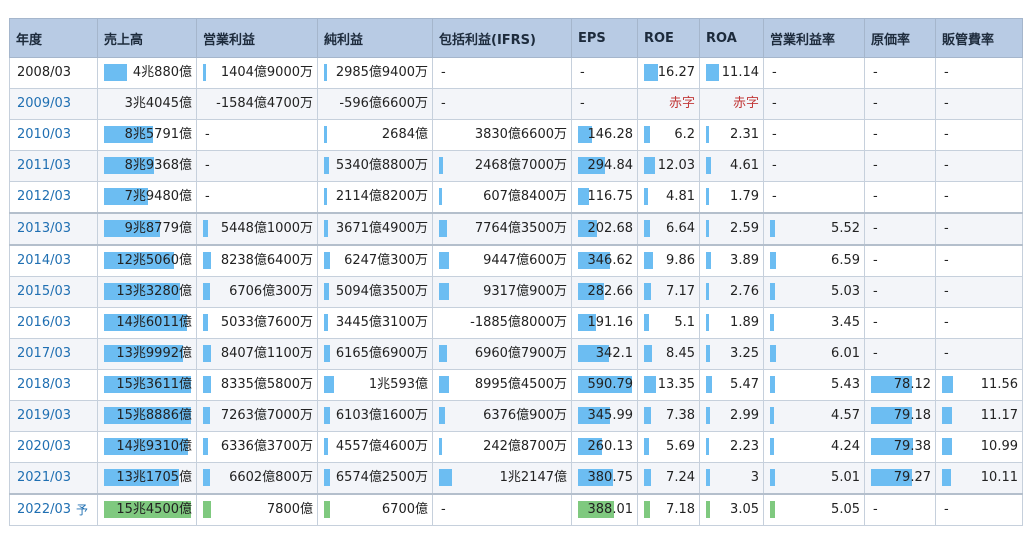 This screenshot has width=1033, height=536. Describe the element at coordinates (518, 322) in the screenshot. I see `cell-value: -1885億8000万` at that location.